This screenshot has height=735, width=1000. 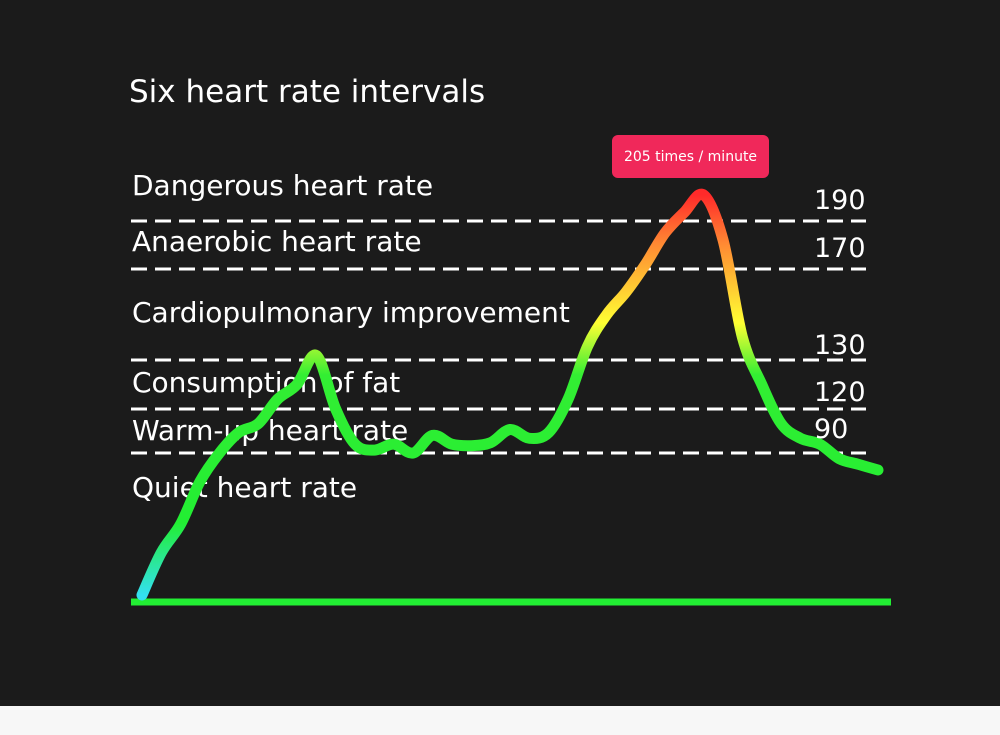 I want to click on chart-title: Six heart rate intervals, so click(x=307, y=92).